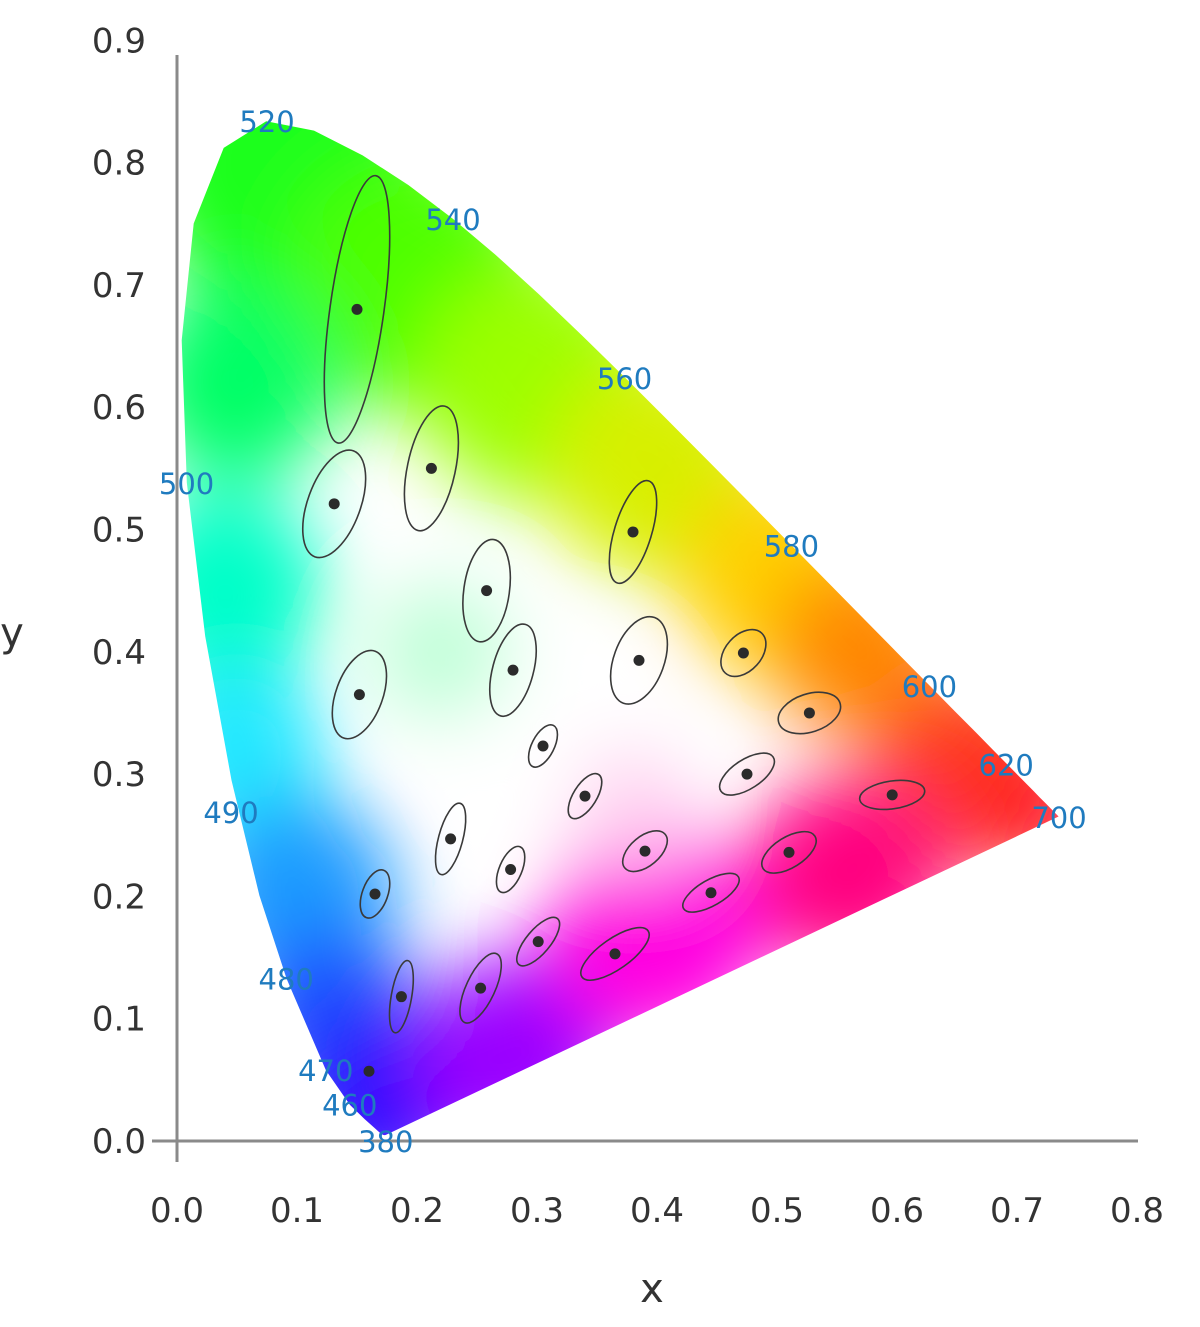  What do you see at coordinates (297, 1211) in the screenshot?
I see `x-tick-label: 0.1` at bounding box center [297, 1211].